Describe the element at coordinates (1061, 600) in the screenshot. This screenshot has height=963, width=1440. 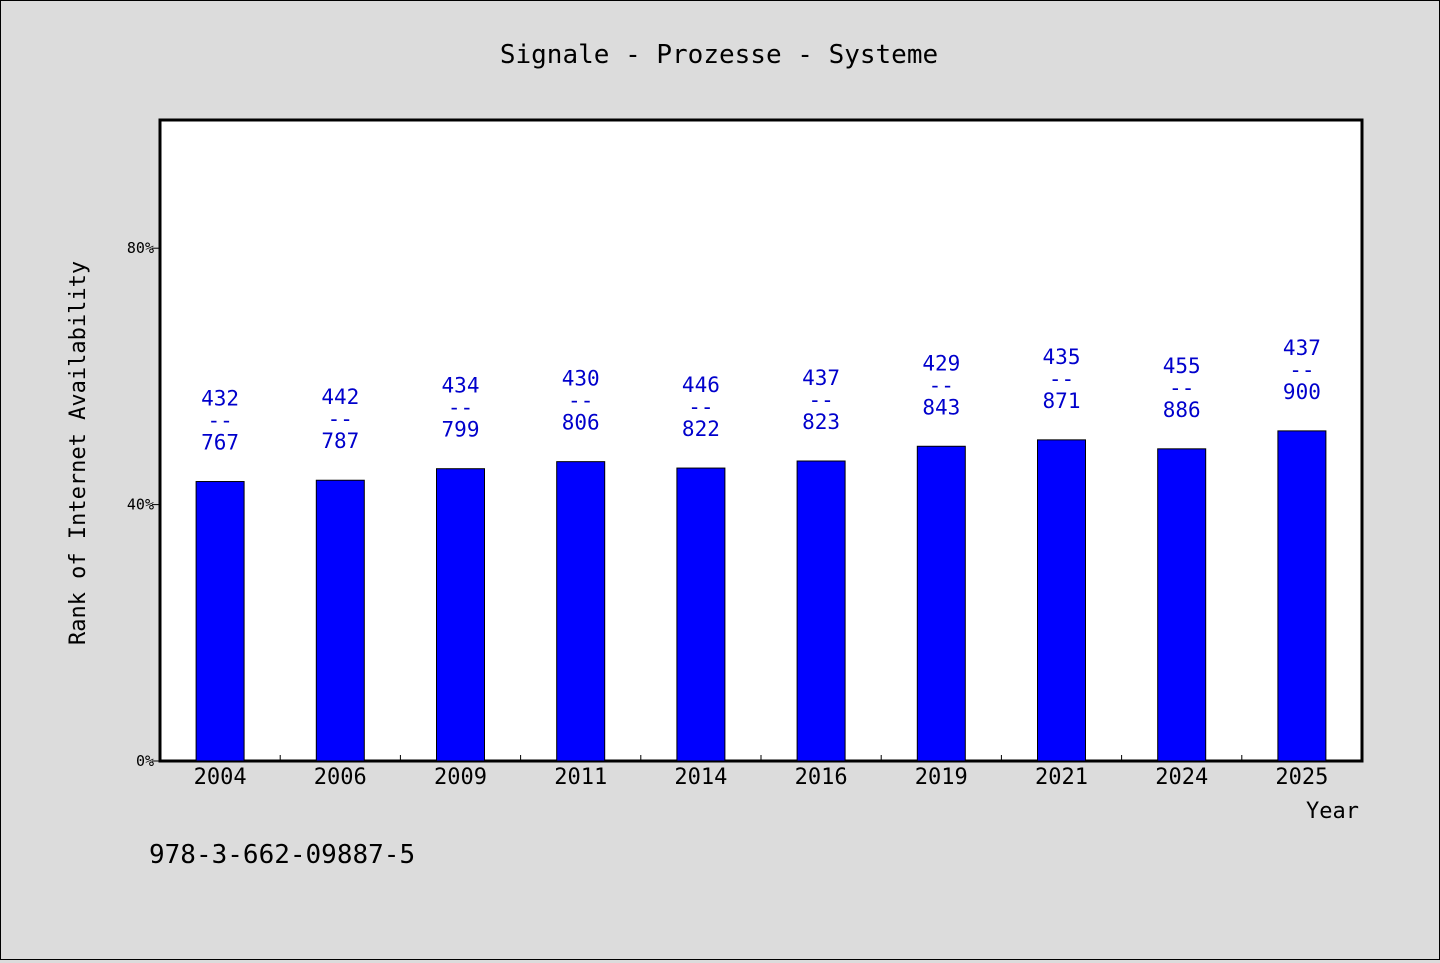
I see `bar-2021` at that location.